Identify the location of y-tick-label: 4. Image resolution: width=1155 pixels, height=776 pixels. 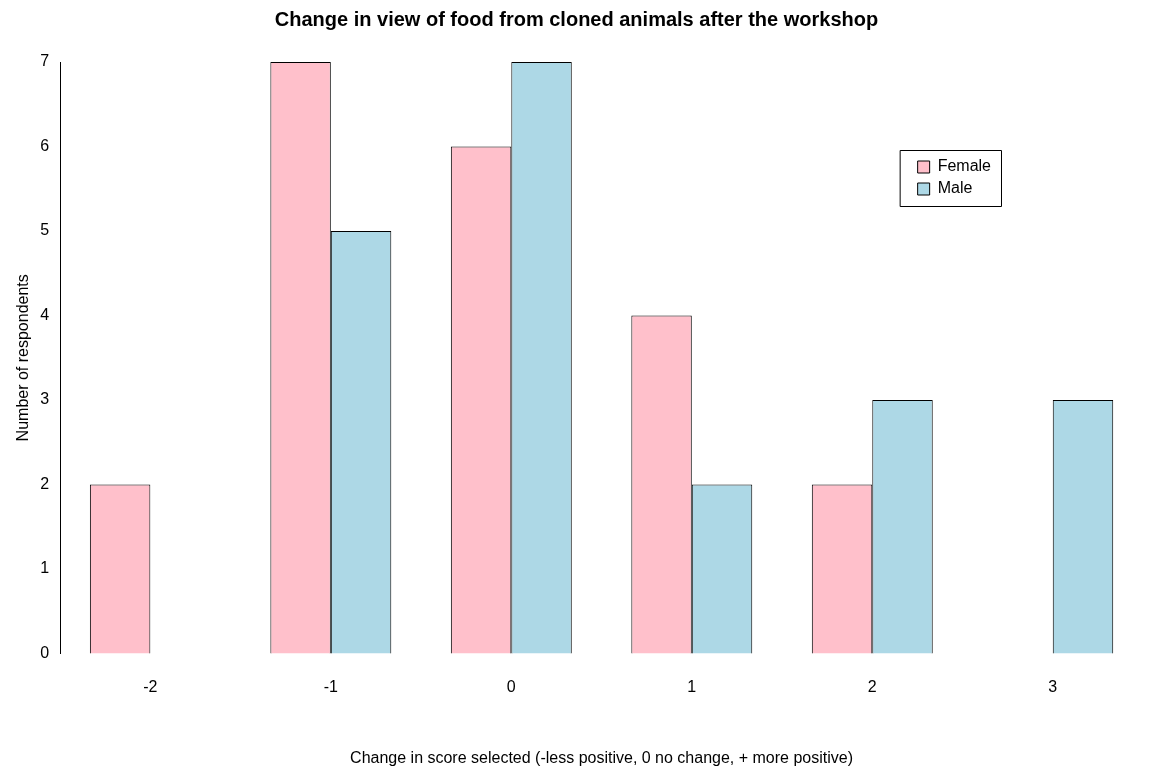
(45, 314).